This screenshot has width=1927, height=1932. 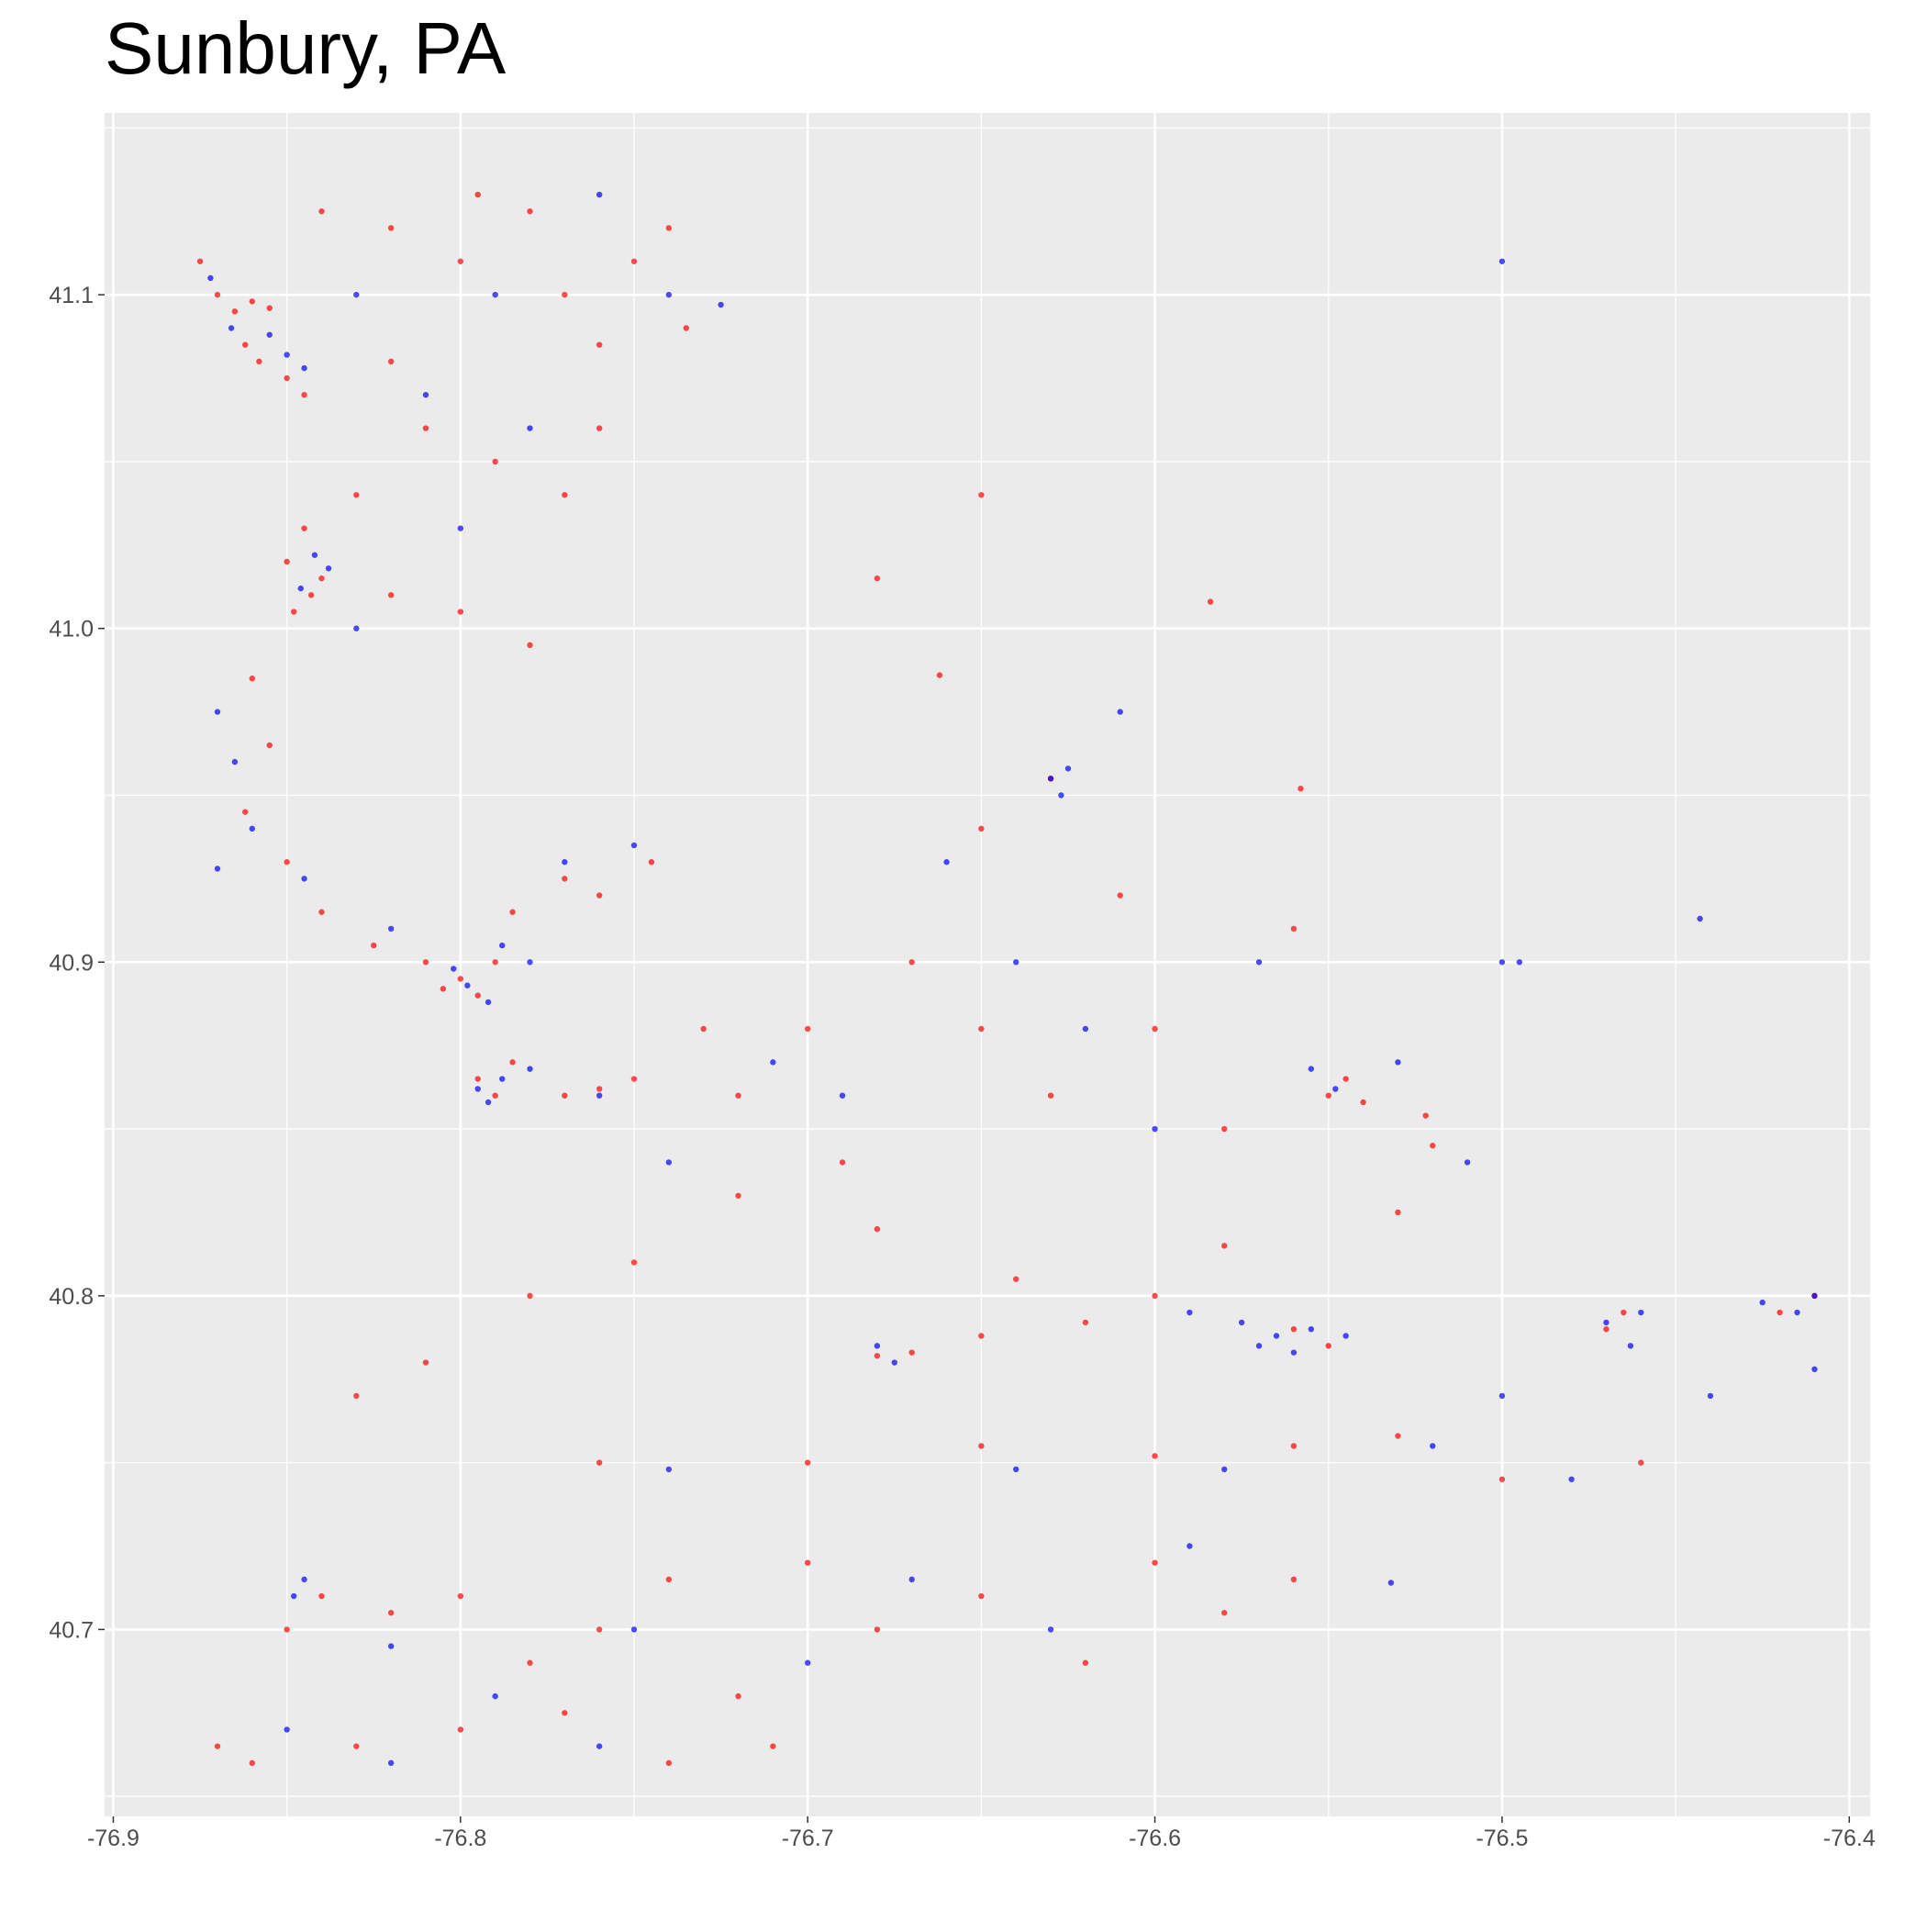 What do you see at coordinates (460, 1838) in the screenshot?
I see `x-tick-label: -76.8` at bounding box center [460, 1838].